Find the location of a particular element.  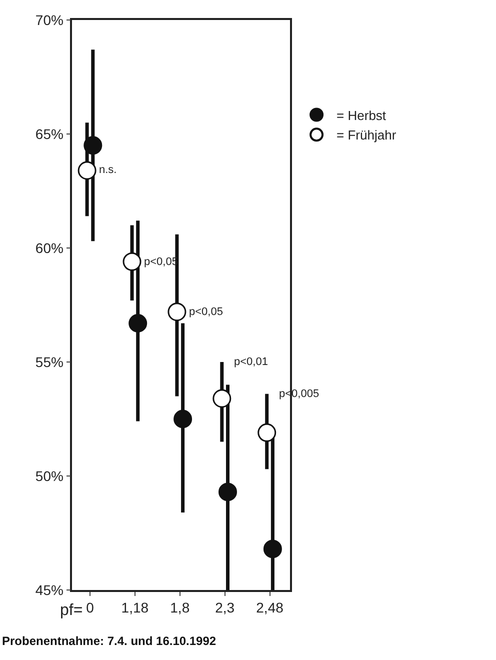

x-tick-label: 1,8 is located at coordinates (180, 608).